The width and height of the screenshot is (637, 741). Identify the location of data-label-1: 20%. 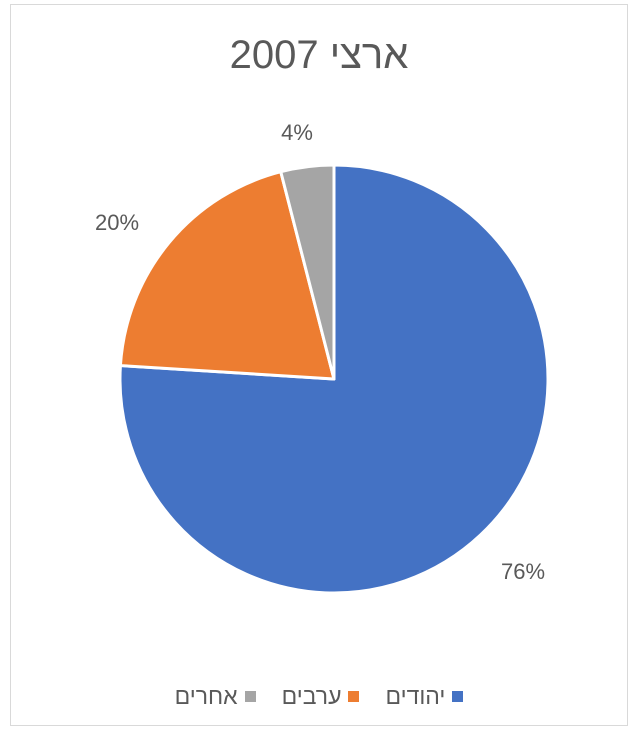
(117, 222).